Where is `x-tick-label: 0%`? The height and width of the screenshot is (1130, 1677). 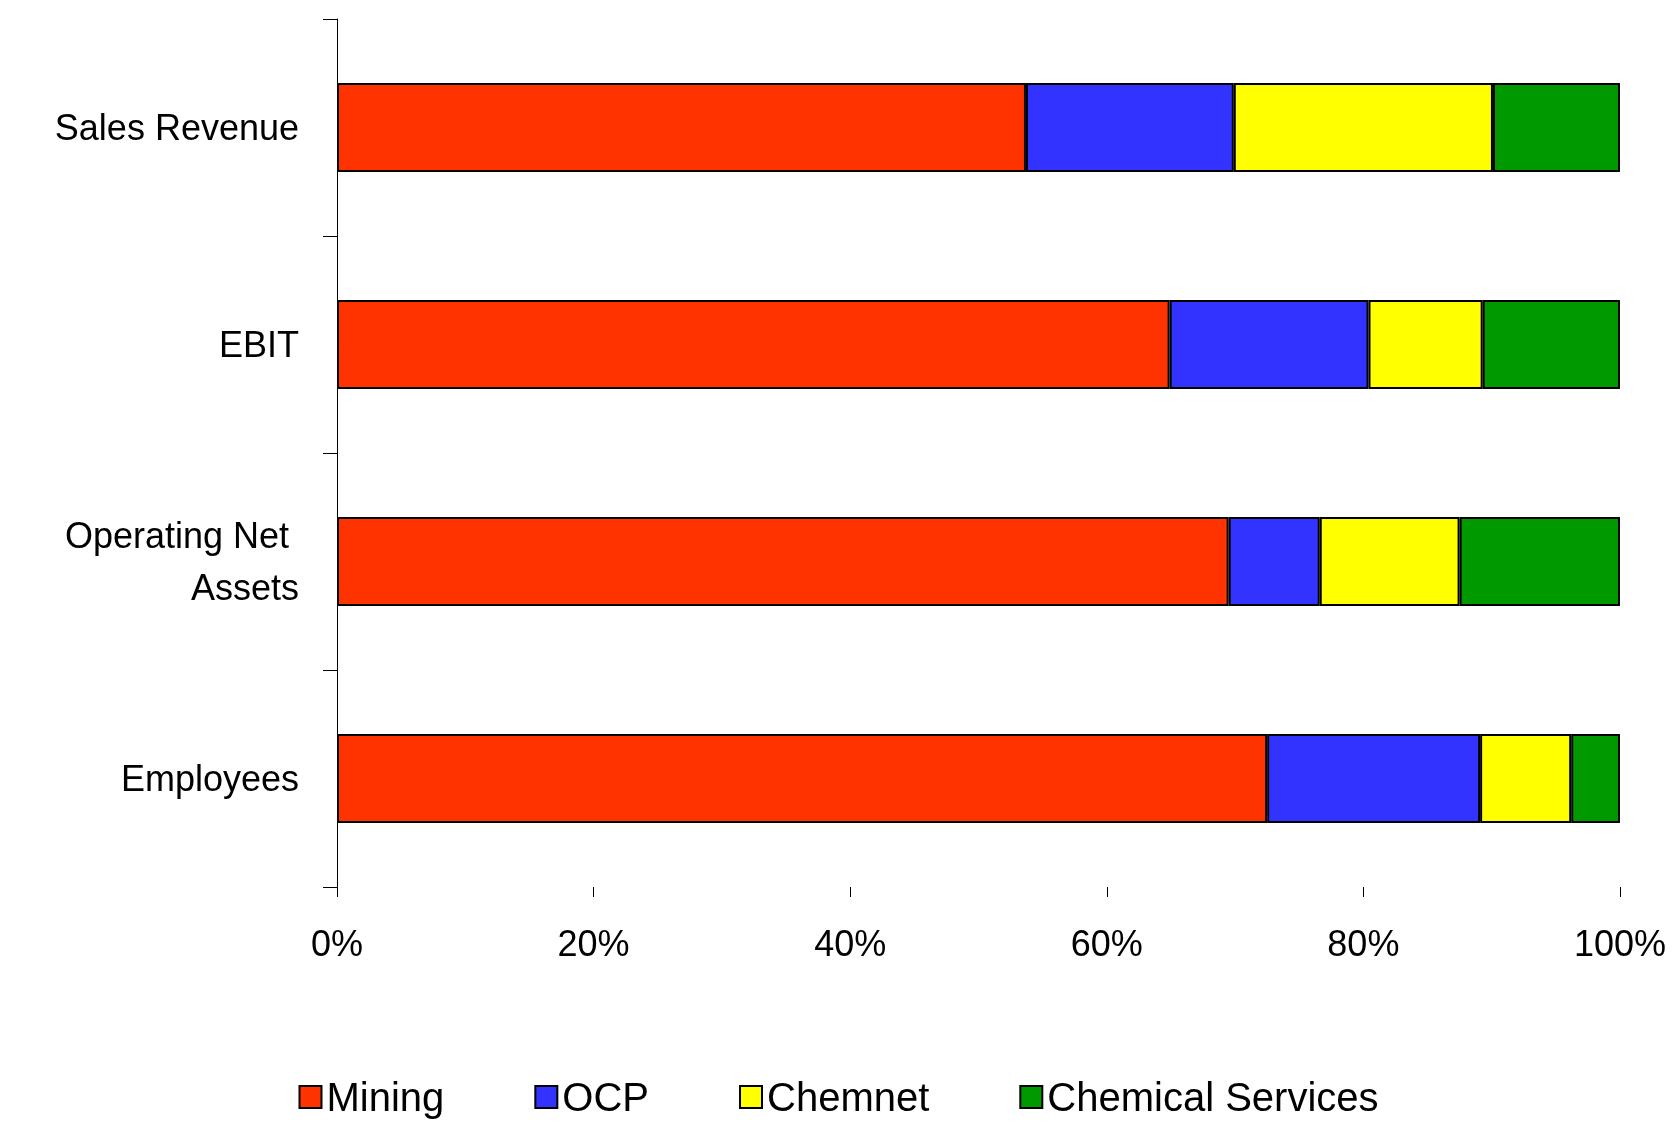
x-tick-label: 0% is located at coordinates (337, 943).